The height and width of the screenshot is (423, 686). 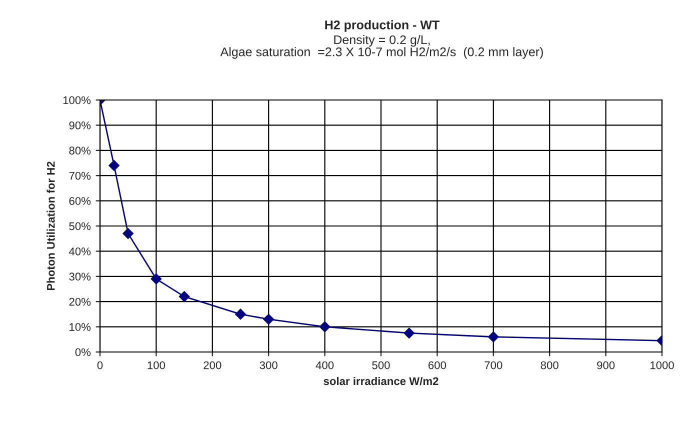 I want to click on y-tick-label: 60%, so click(x=80, y=201).